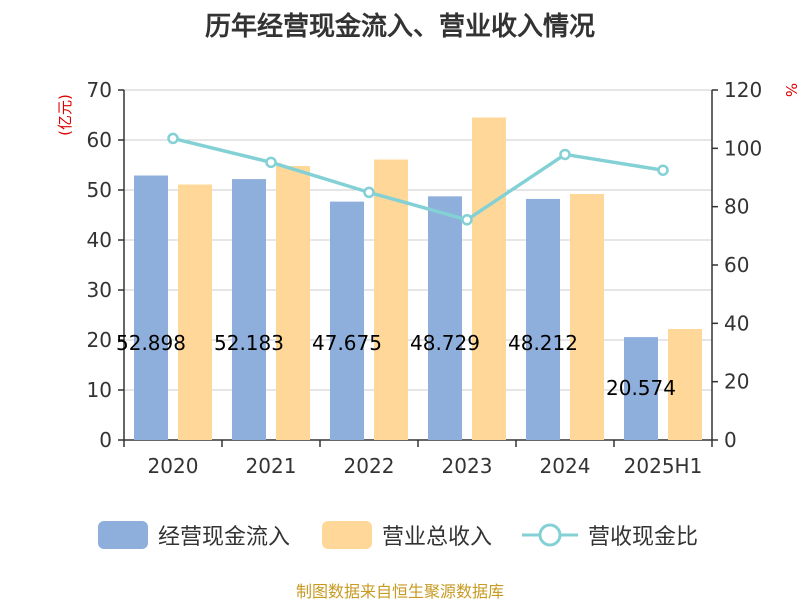 This screenshot has width=800, height=602. I want to click on legend-item-cash-inflow: 经营现金流入, so click(194, 535).